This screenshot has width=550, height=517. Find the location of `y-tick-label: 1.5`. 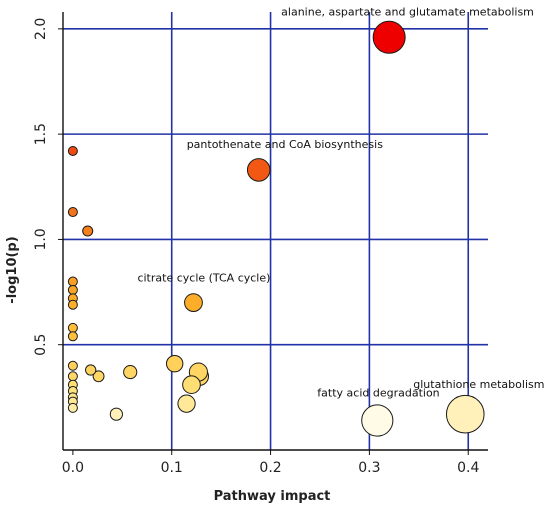

y-tick-label: 1.5 is located at coordinates (41, 134).